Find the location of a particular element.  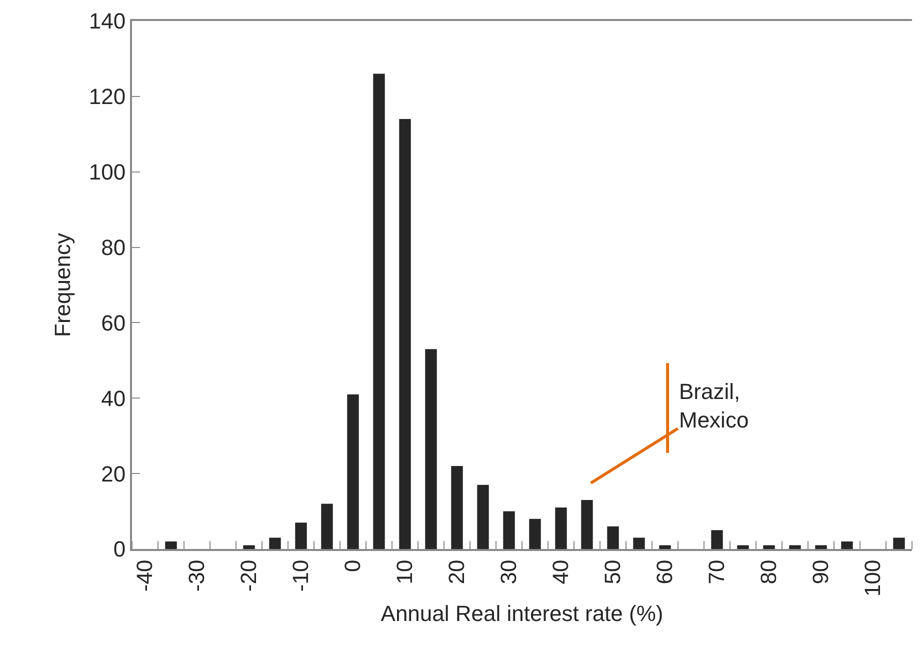

x-tick-label: -20 is located at coordinates (249, 576).